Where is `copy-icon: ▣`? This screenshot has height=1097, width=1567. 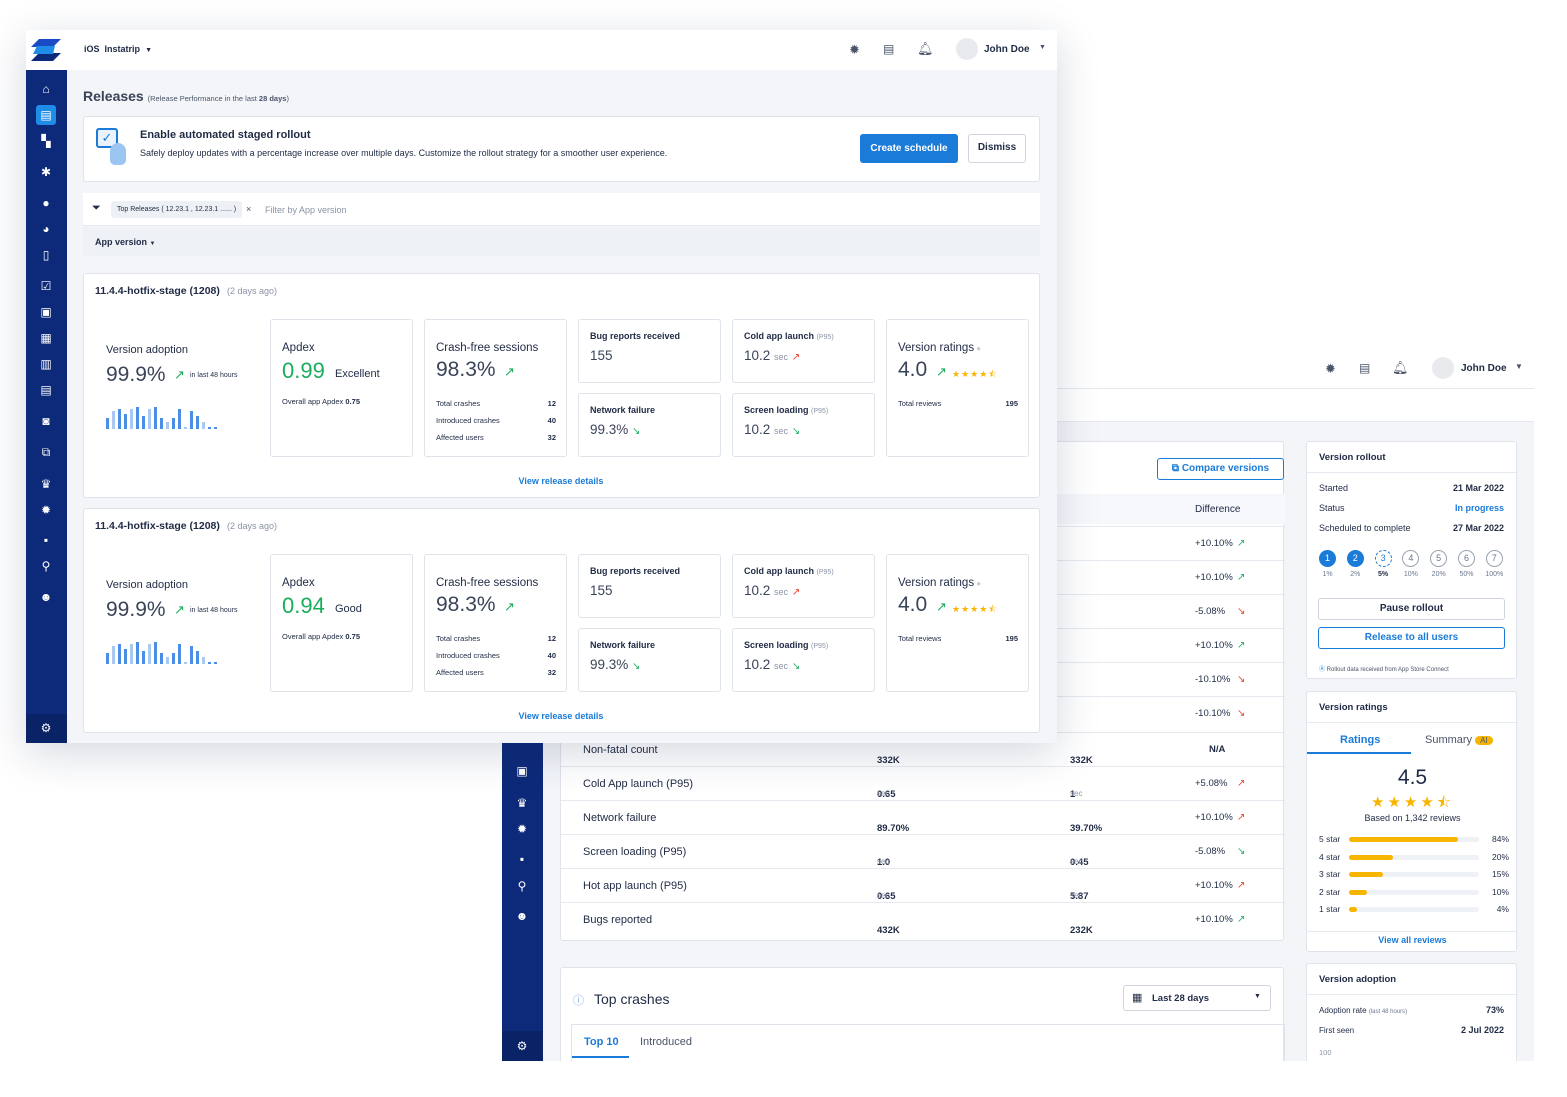 copy-icon: ▣ is located at coordinates (522, 771).